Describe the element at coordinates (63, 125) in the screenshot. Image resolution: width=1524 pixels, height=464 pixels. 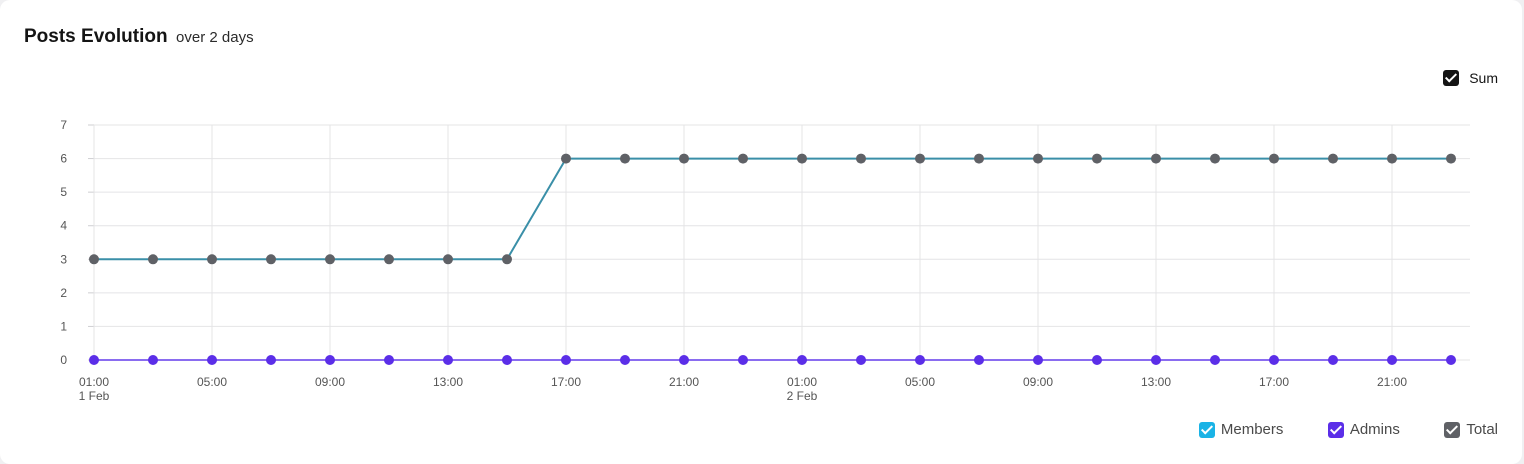
I see `y-tick-label: 7` at that location.